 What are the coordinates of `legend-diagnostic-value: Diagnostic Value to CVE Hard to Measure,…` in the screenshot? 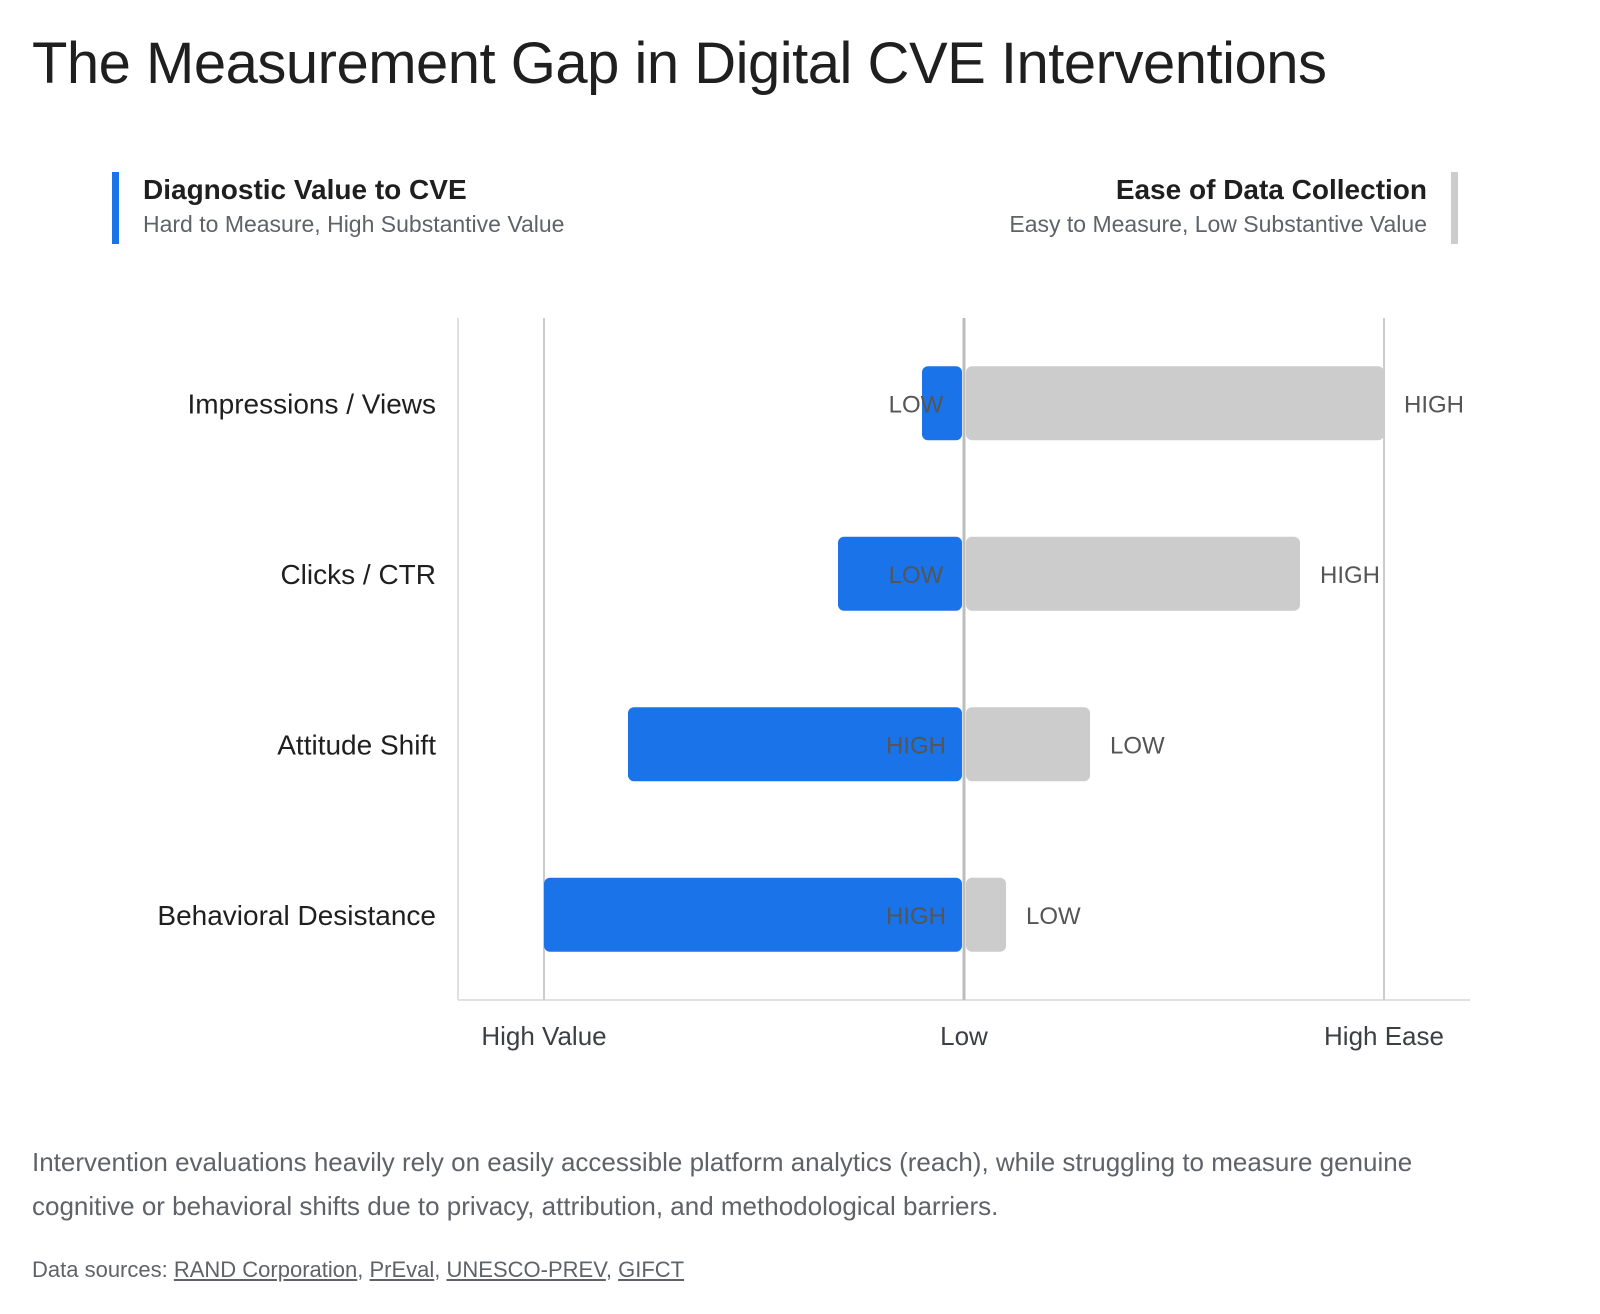 It's located at (338, 208).